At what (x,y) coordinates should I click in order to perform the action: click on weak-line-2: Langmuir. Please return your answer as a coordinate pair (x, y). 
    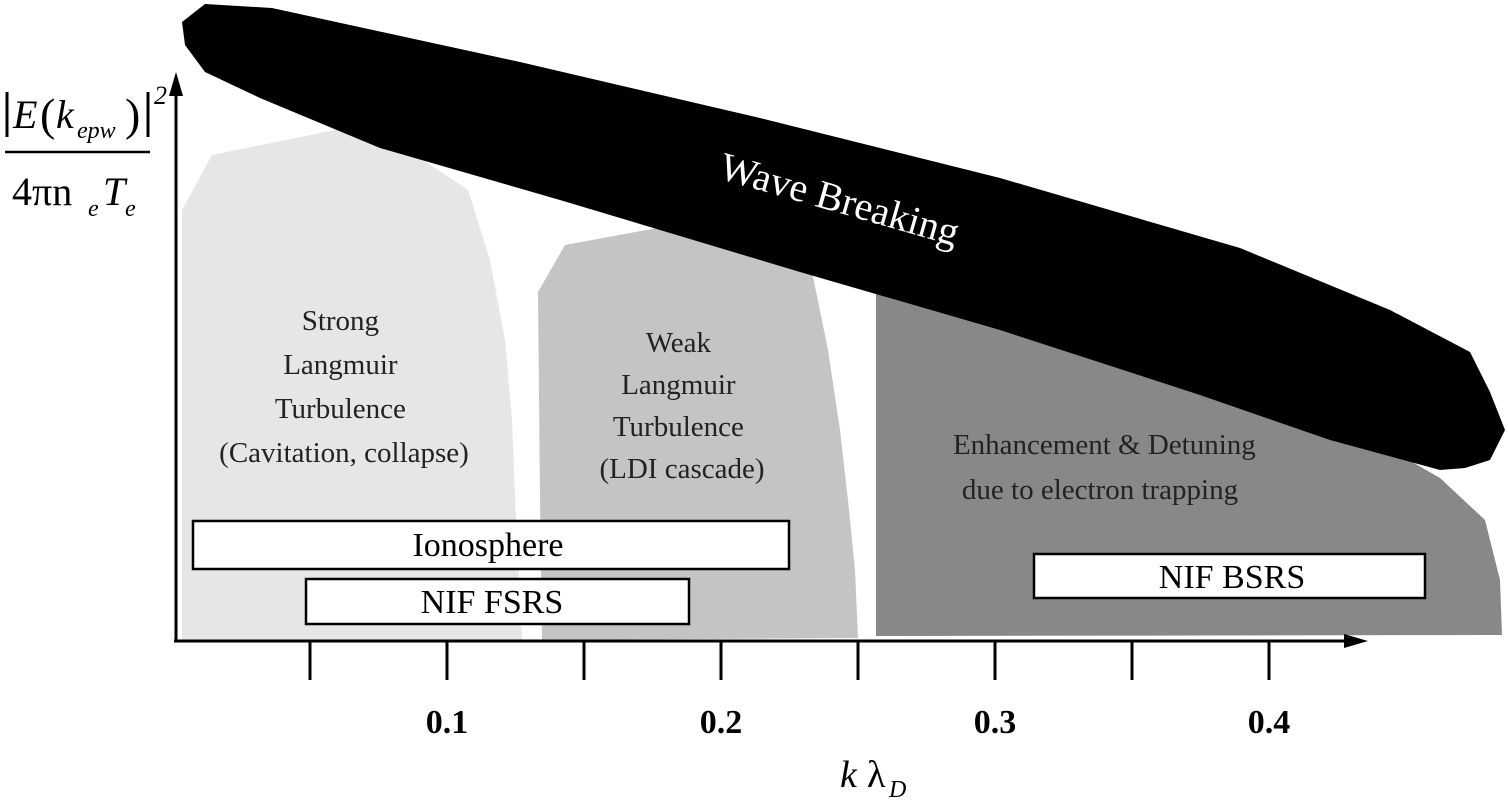
    Looking at the image, I should click on (678, 385).